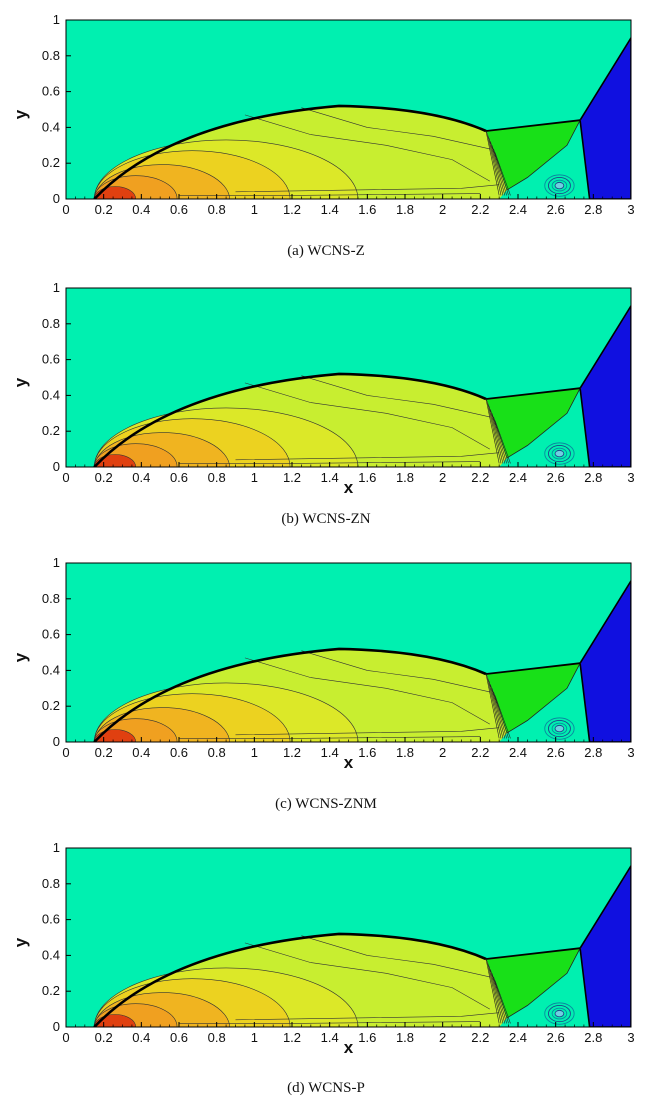 This screenshot has width=652, height=1110. Describe the element at coordinates (326, 519) in the screenshot. I see `caption-b: (b) WCNS-ZN` at that location.